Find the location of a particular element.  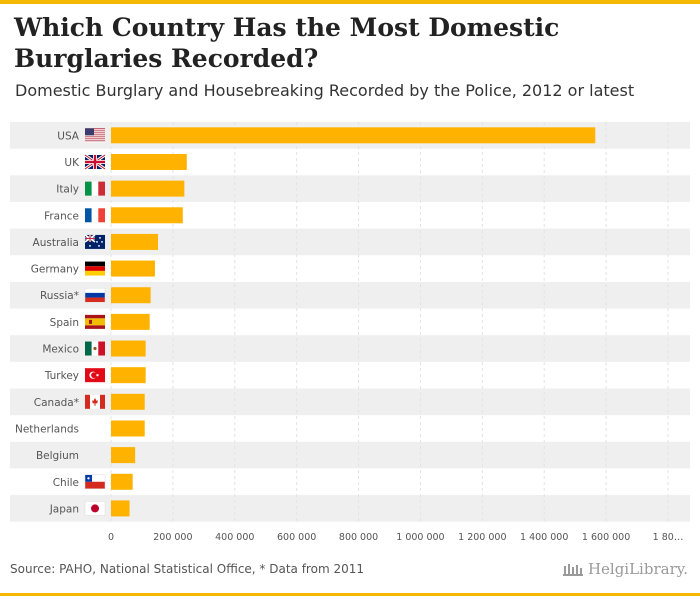

mexico-flag-icon is located at coordinates (95, 348).